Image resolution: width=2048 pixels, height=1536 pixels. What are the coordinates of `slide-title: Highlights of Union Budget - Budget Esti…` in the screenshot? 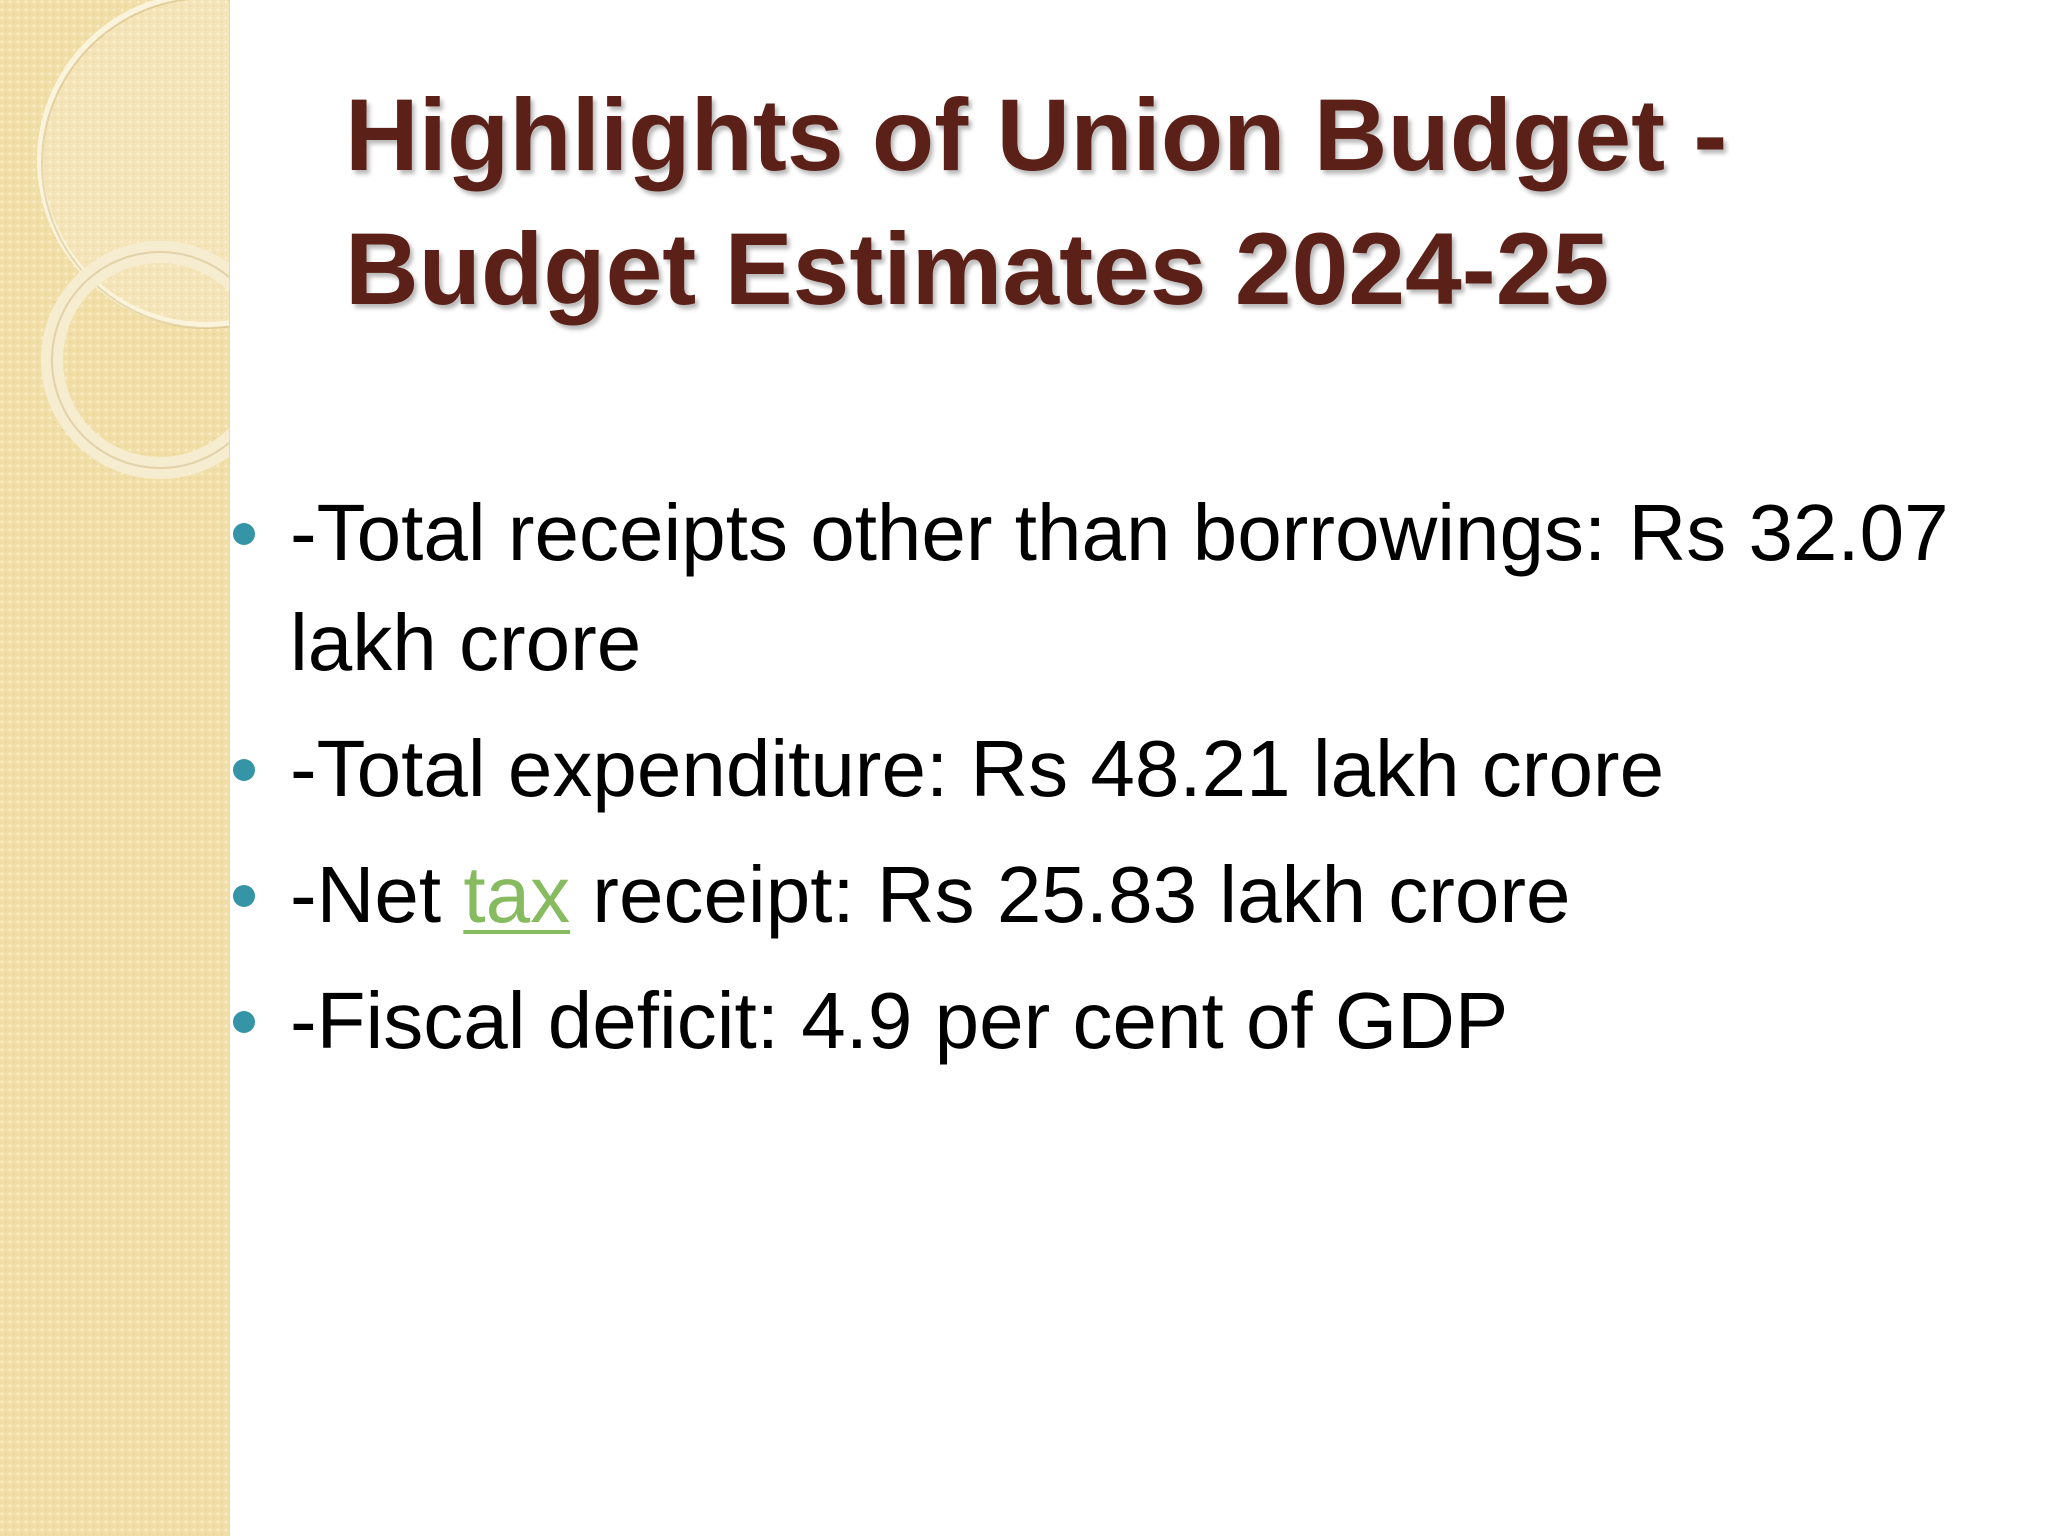 It's located at (1165, 202).